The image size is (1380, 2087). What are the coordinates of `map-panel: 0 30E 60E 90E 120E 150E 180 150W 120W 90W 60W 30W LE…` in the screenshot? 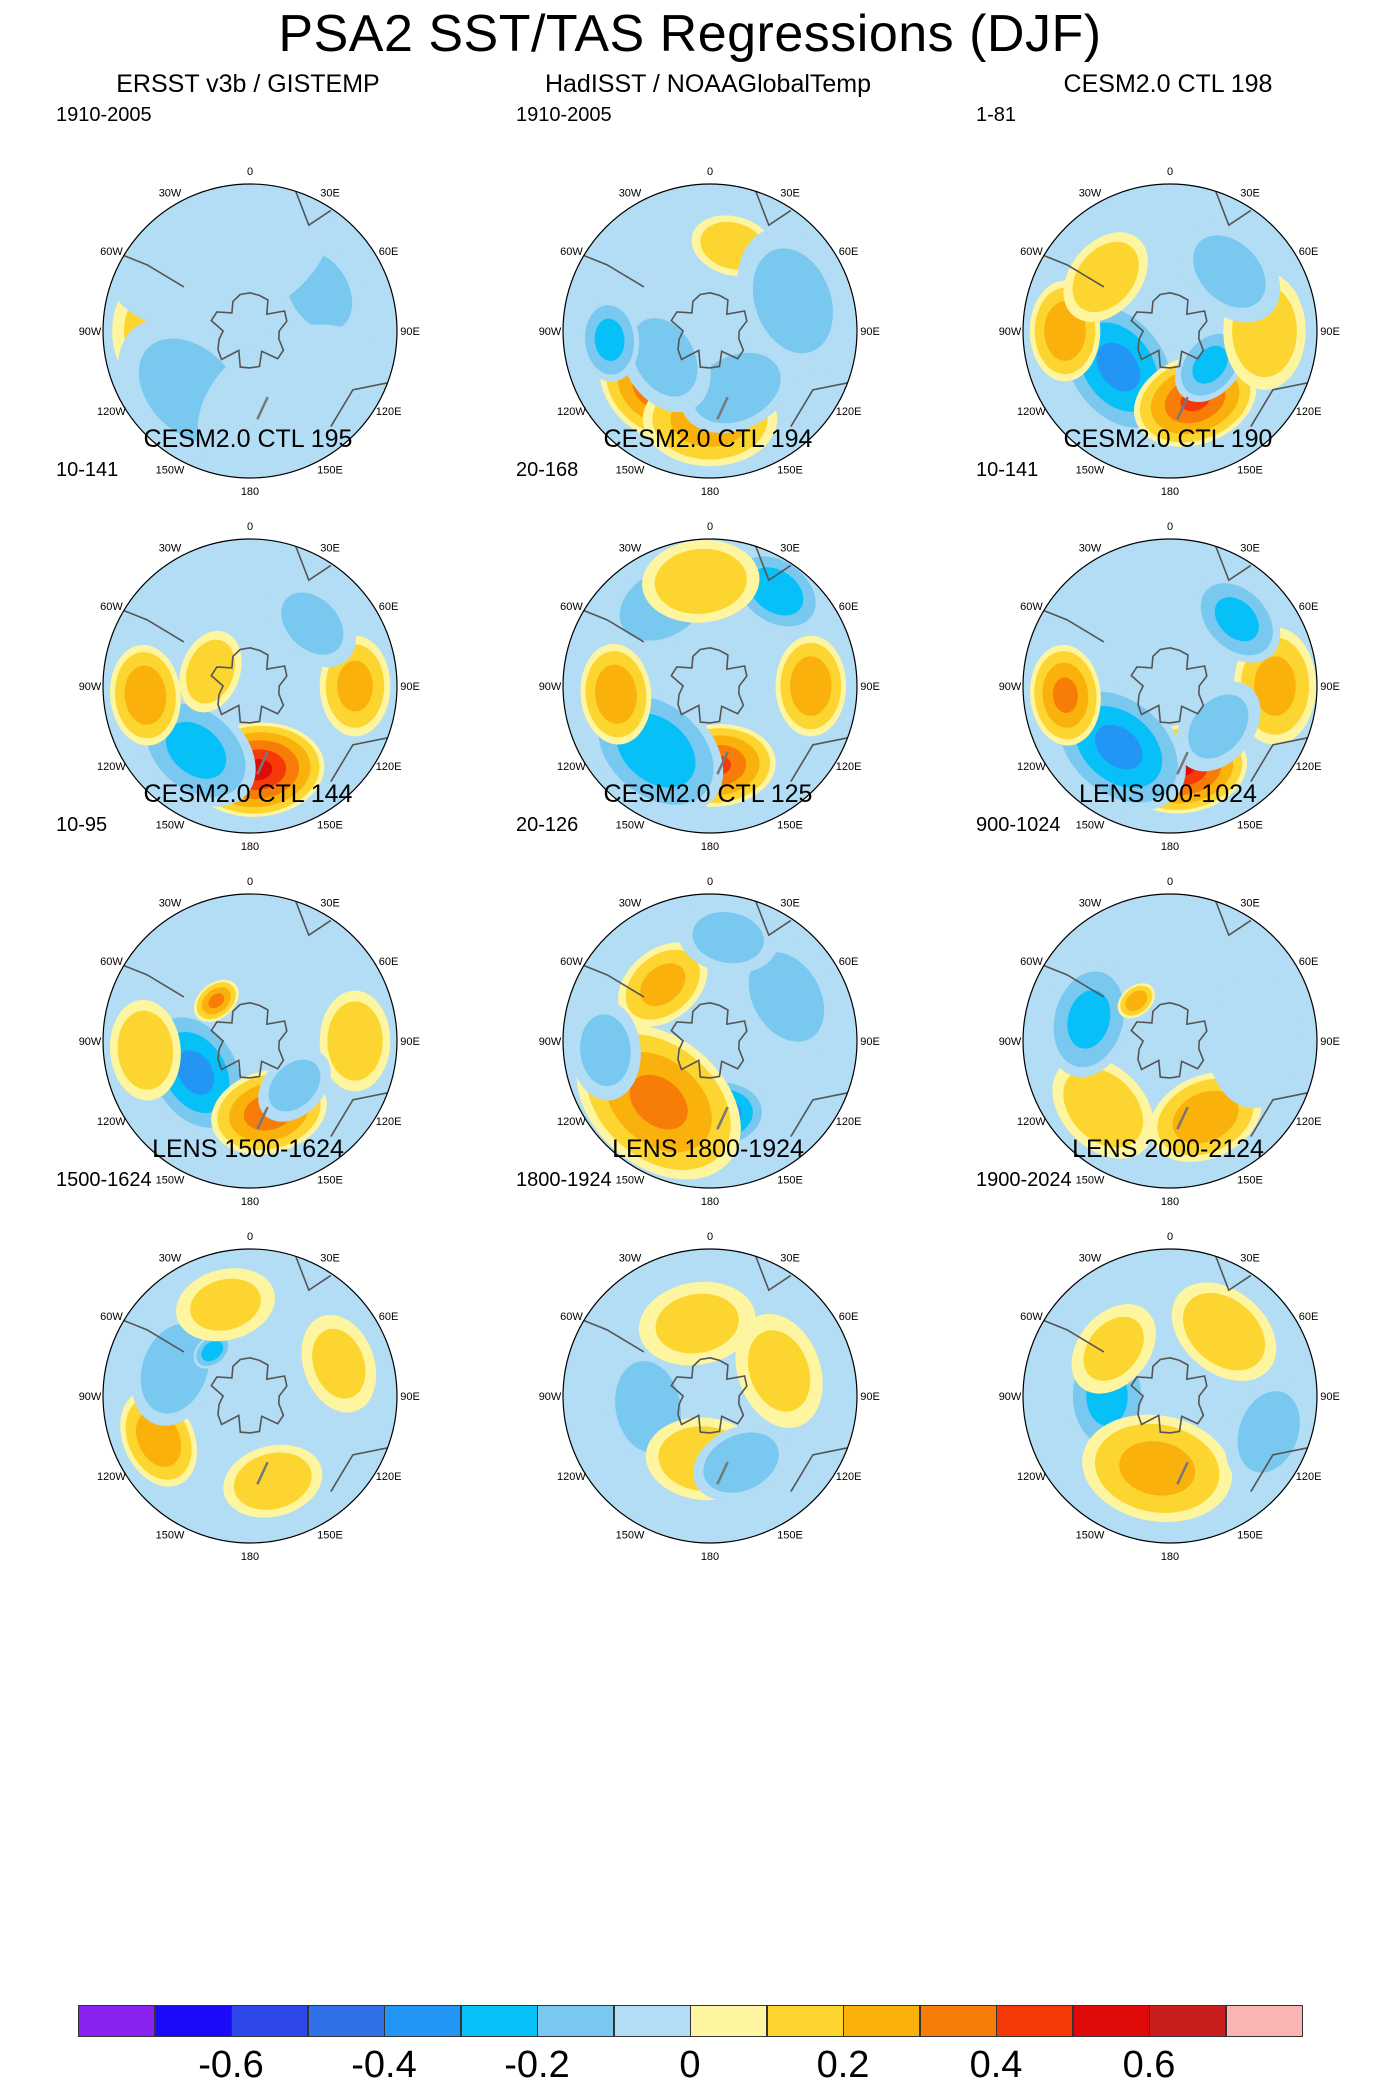 It's located at (248, 1370).